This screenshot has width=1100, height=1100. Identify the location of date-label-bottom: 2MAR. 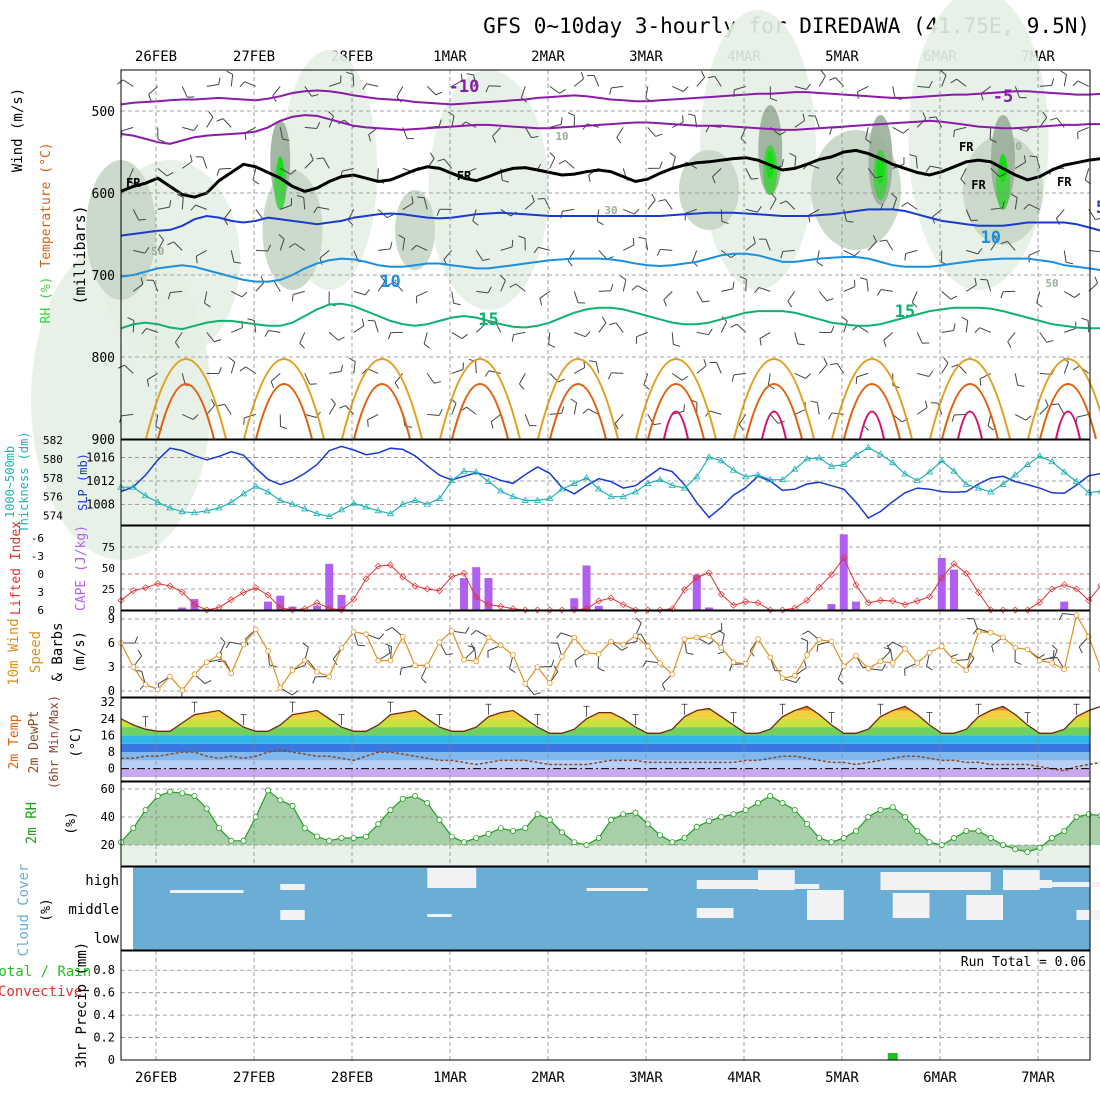
(548, 1078).